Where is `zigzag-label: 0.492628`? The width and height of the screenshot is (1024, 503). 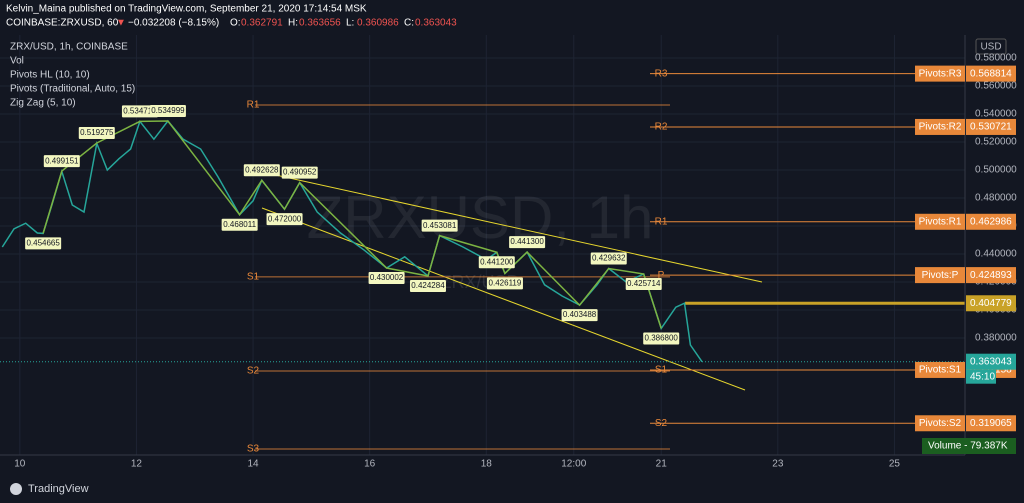 zigzag-label: 0.492628 is located at coordinates (262, 169).